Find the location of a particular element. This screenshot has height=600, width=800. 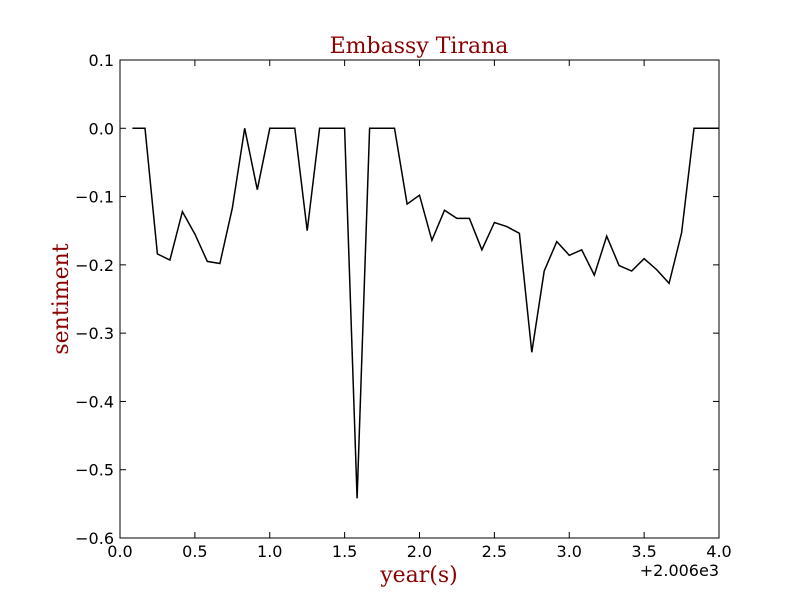

x-tick-label: 1.5 is located at coordinates (344, 551).